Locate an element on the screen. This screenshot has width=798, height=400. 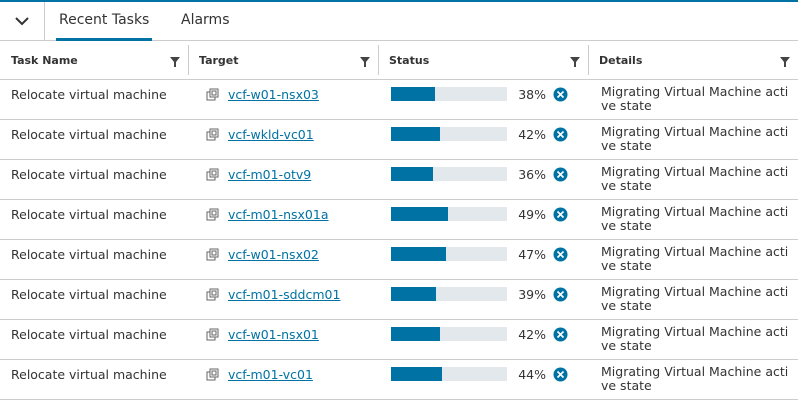
target-cell: vcf-m01-vc01 is located at coordinates (259, 374).